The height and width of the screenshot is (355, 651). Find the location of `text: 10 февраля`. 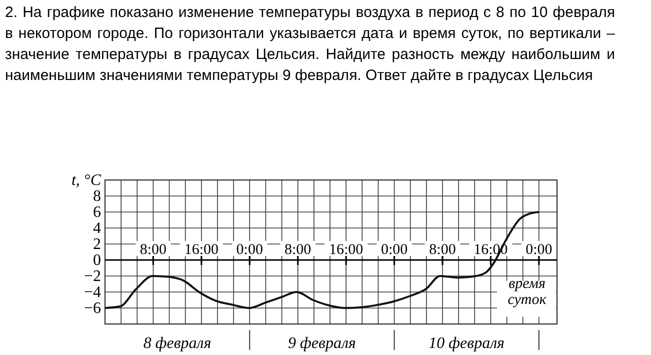

text: 10 февраля is located at coordinates (466, 343).